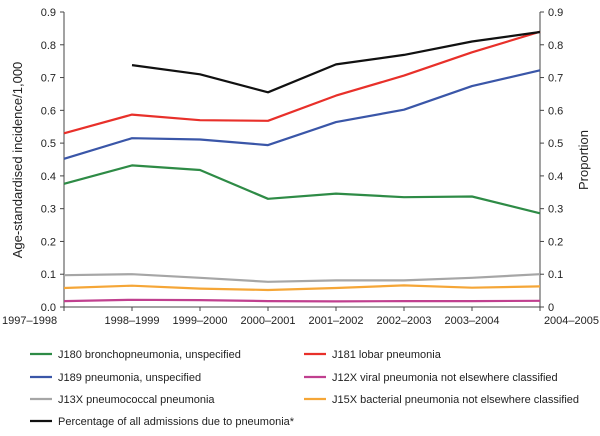  What do you see at coordinates (555, 275) in the screenshot?
I see `y-tick-label-right: 0.1` at bounding box center [555, 275].